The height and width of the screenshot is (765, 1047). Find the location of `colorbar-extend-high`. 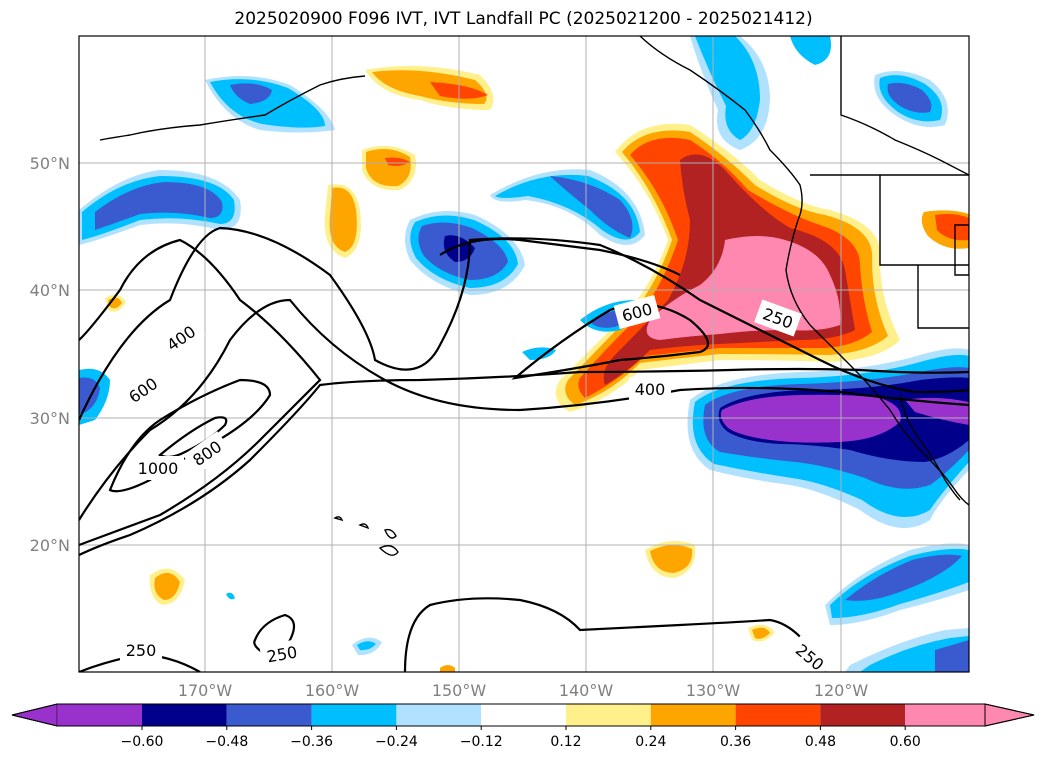

colorbar-extend-high is located at coordinates (1009, 715).